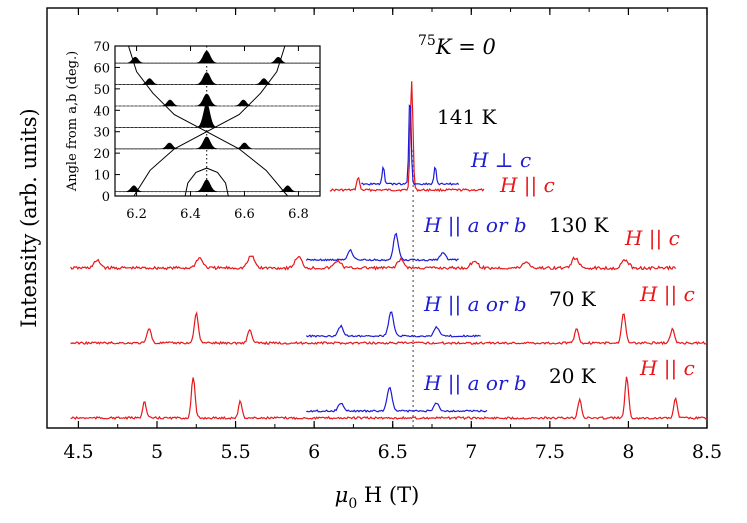 The width and height of the screenshot is (747, 523). I want to click on inset-x-tick-label: 6.2, so click(136, 214).